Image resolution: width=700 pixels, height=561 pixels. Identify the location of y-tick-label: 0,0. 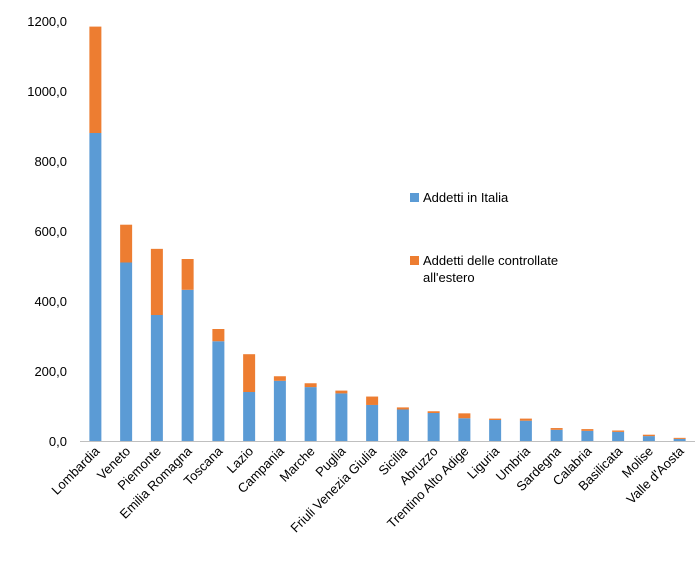
(58, 441).